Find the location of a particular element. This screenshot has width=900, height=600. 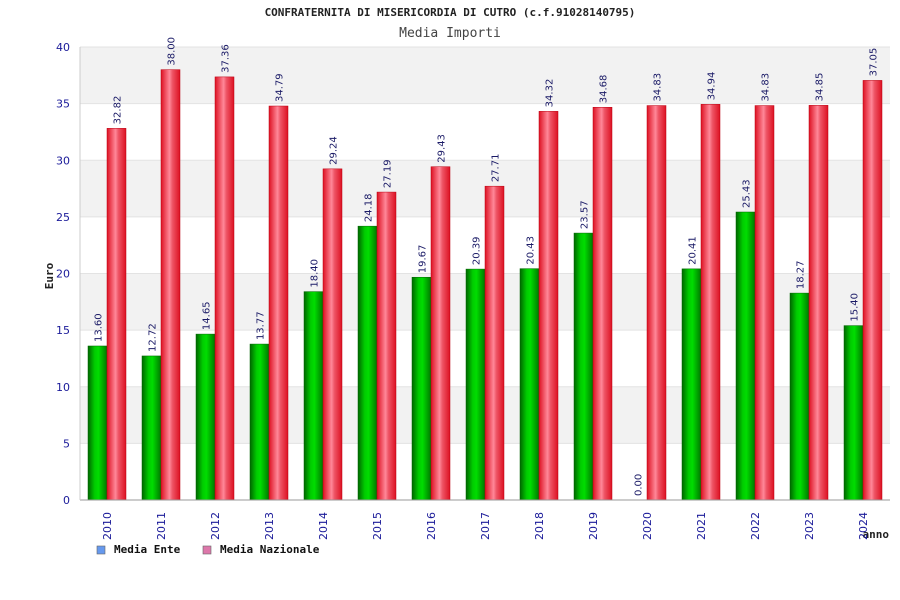

x-axis-label: anno is located at coordinates (876, 534).